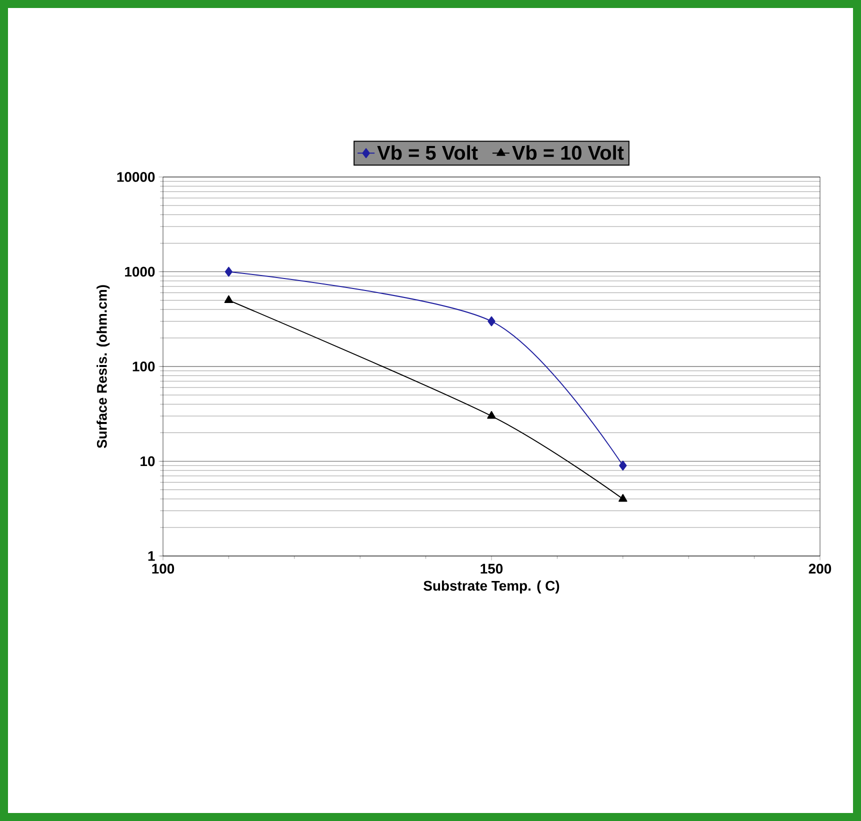 The width and height of the screenshot is (861, 821). Describe the element at coordinates (140, 271) in the screenshot. I see `y-tick-label: 1000` at that location.